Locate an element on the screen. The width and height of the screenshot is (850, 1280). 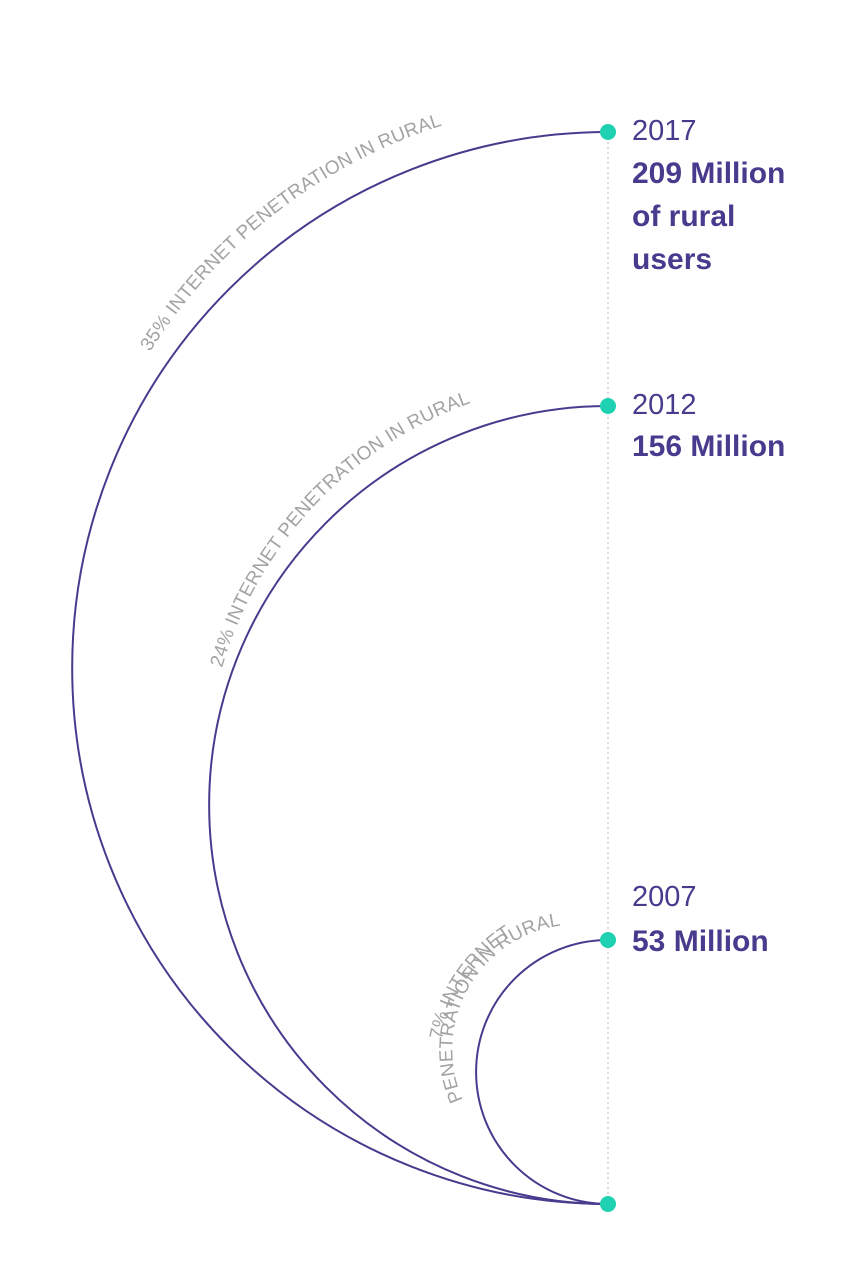
penetration-label-2017: 35% INTERNET PENETRATION IN RURAL is located at coordinates (291, 232).